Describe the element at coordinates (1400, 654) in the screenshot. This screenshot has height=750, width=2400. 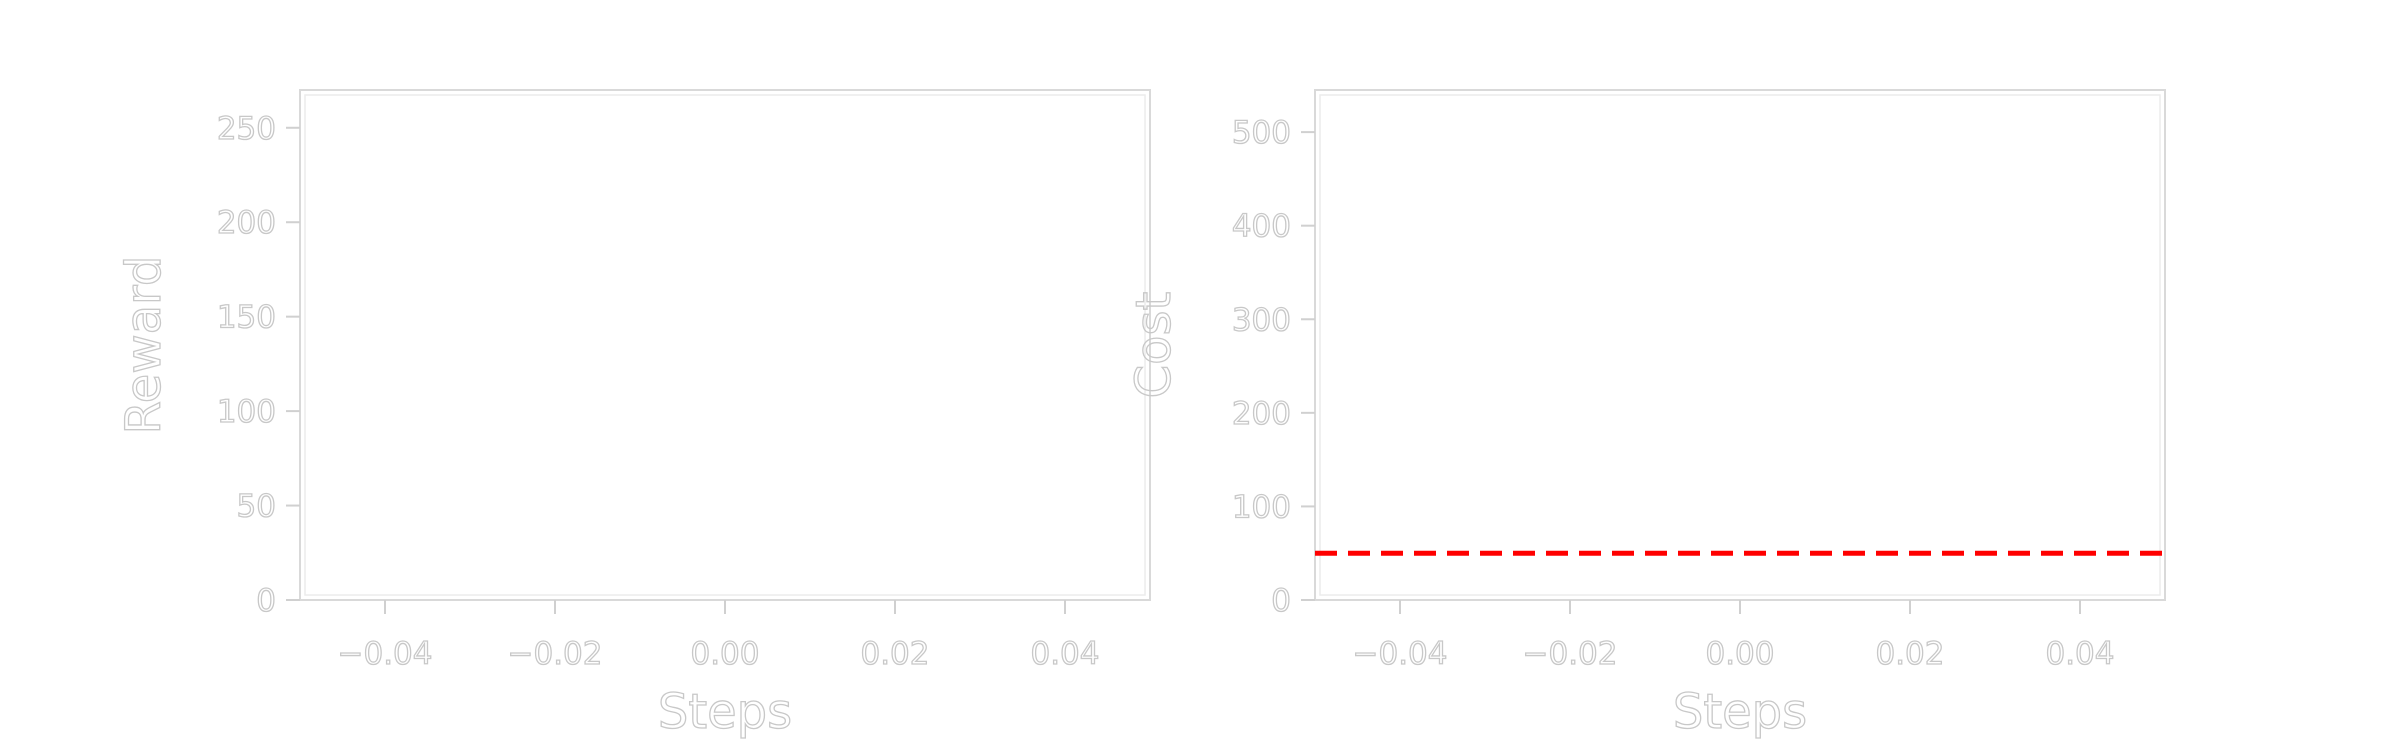
I see `cost-xtick-label: −0.04` at that location.